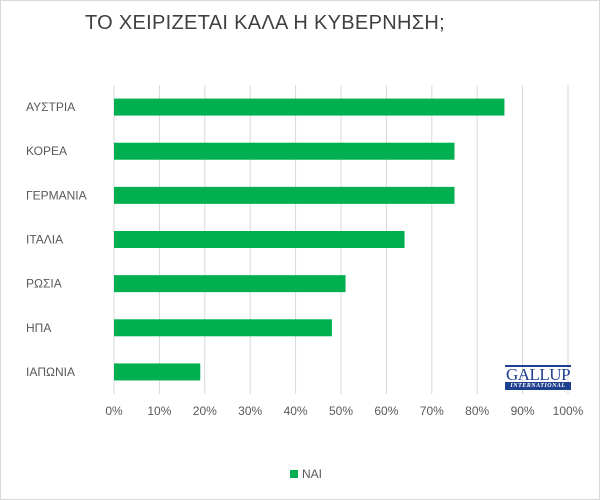 The height and width of the screenshot is (500, 600). Describe the element at coordinates (294, 474) in the screenshot. I see `legend-swatch` at that location.